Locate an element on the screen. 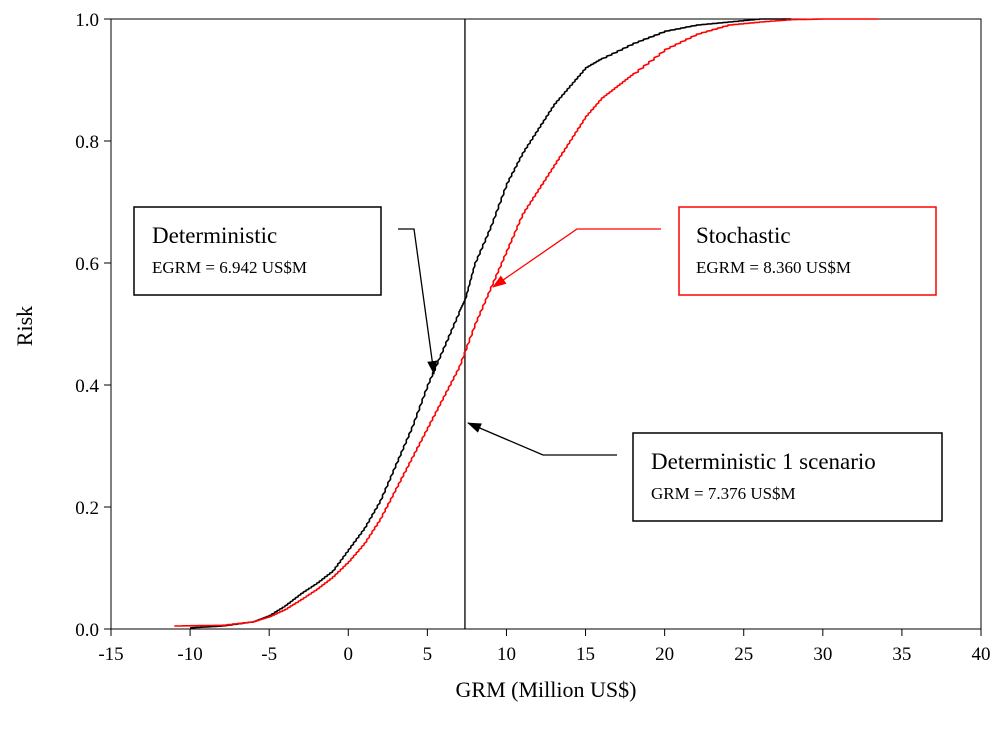 This screenshot has height=730, width=998. annotation-deterministic-scenario-box is located at coordinates (787, 477).